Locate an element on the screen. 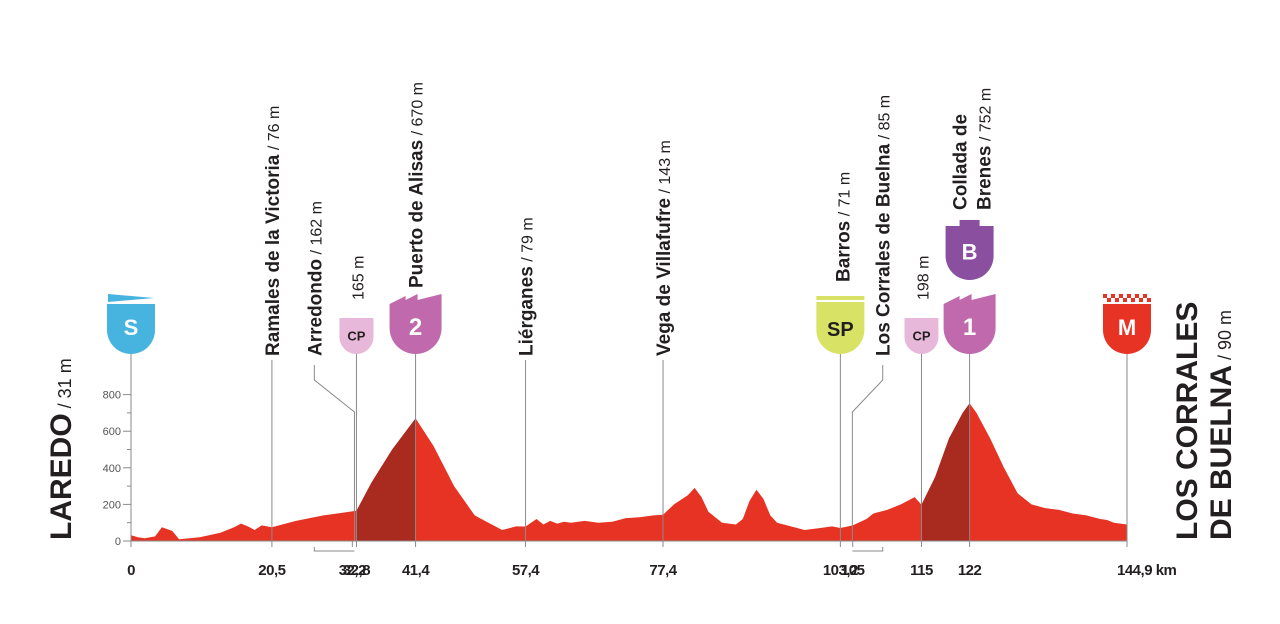 Image resolution: width=1280 pixels, height=624 pixels. bonus-badge-text: B is located at coordinates (970, 251).